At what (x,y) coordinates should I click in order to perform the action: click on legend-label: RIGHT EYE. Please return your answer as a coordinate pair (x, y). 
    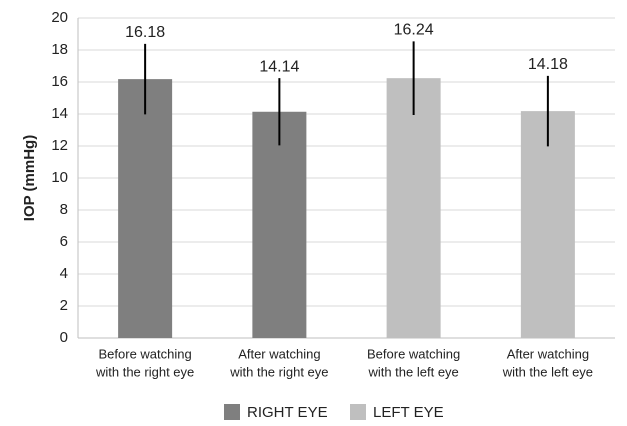
    Looking at the image, I should click on (287, 412).